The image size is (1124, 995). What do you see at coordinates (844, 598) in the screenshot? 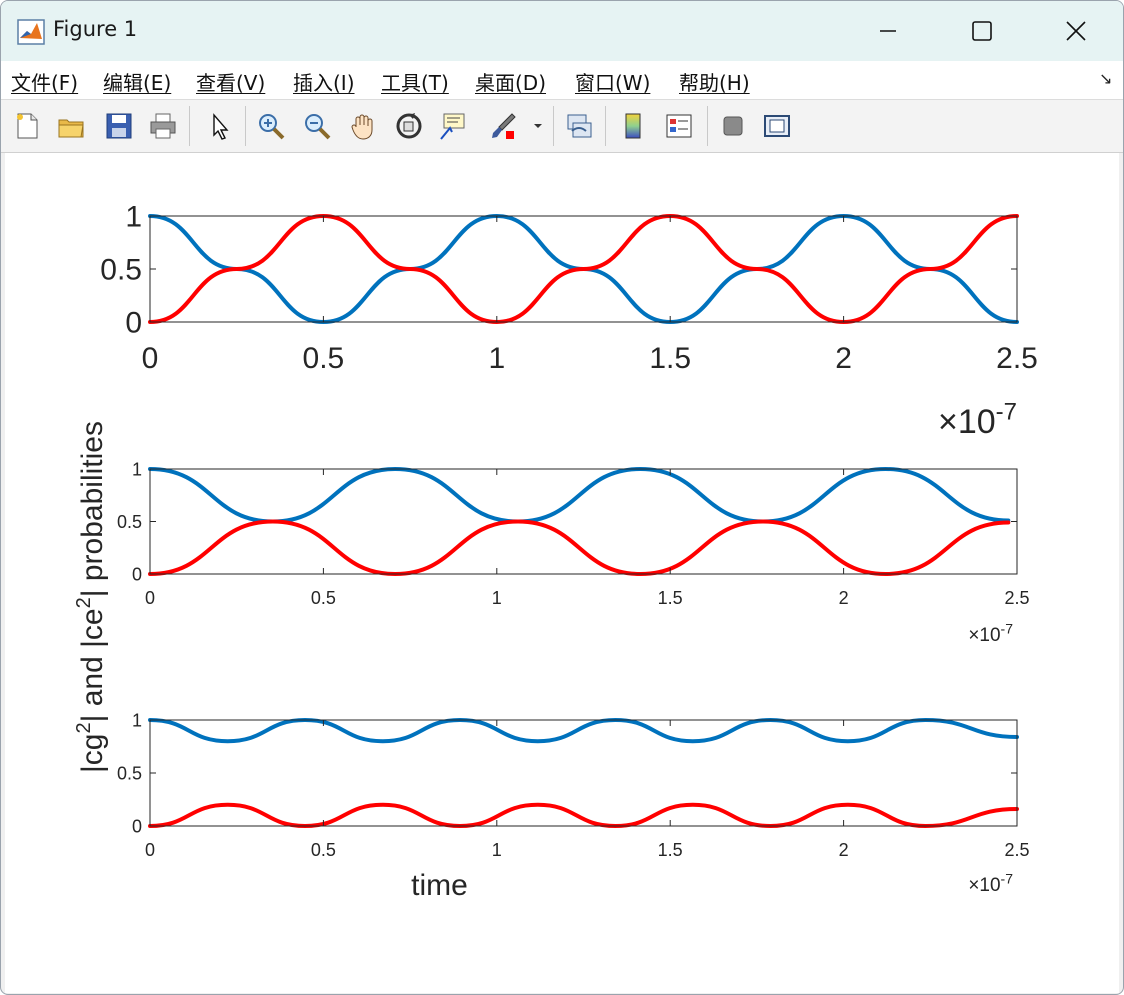
I see `subplot-2-xtick-label: 2` at bounding box center [844, 598].